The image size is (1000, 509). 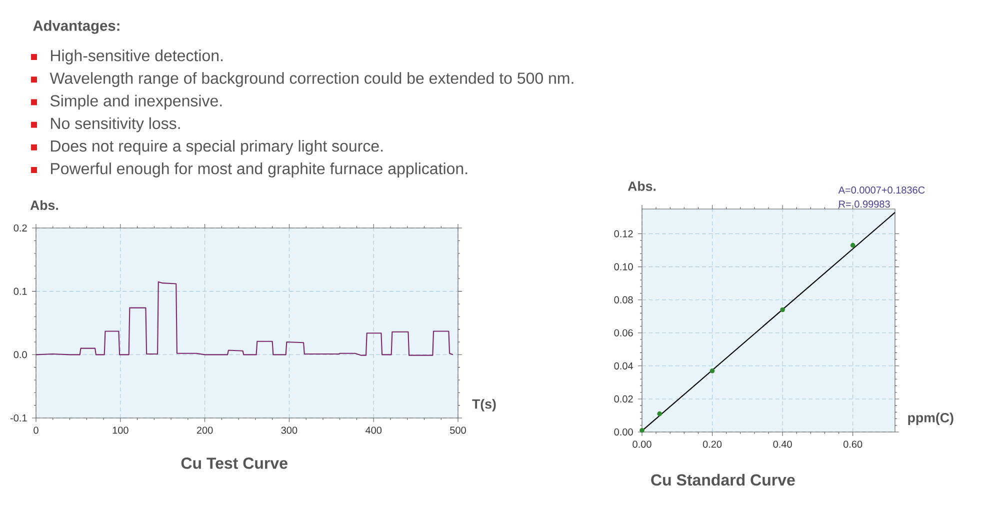 I want to click on text: A=0.0007+0.1836C, so click(x=881, y=190).